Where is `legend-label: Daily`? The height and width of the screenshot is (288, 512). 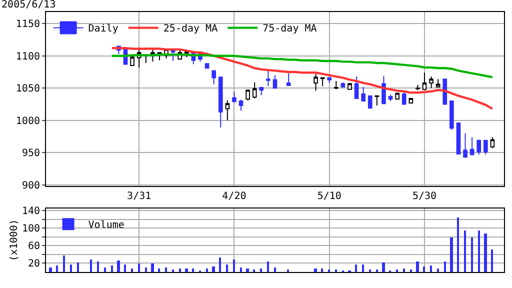
legend-label: Daily is located at coordinates (103, 29).